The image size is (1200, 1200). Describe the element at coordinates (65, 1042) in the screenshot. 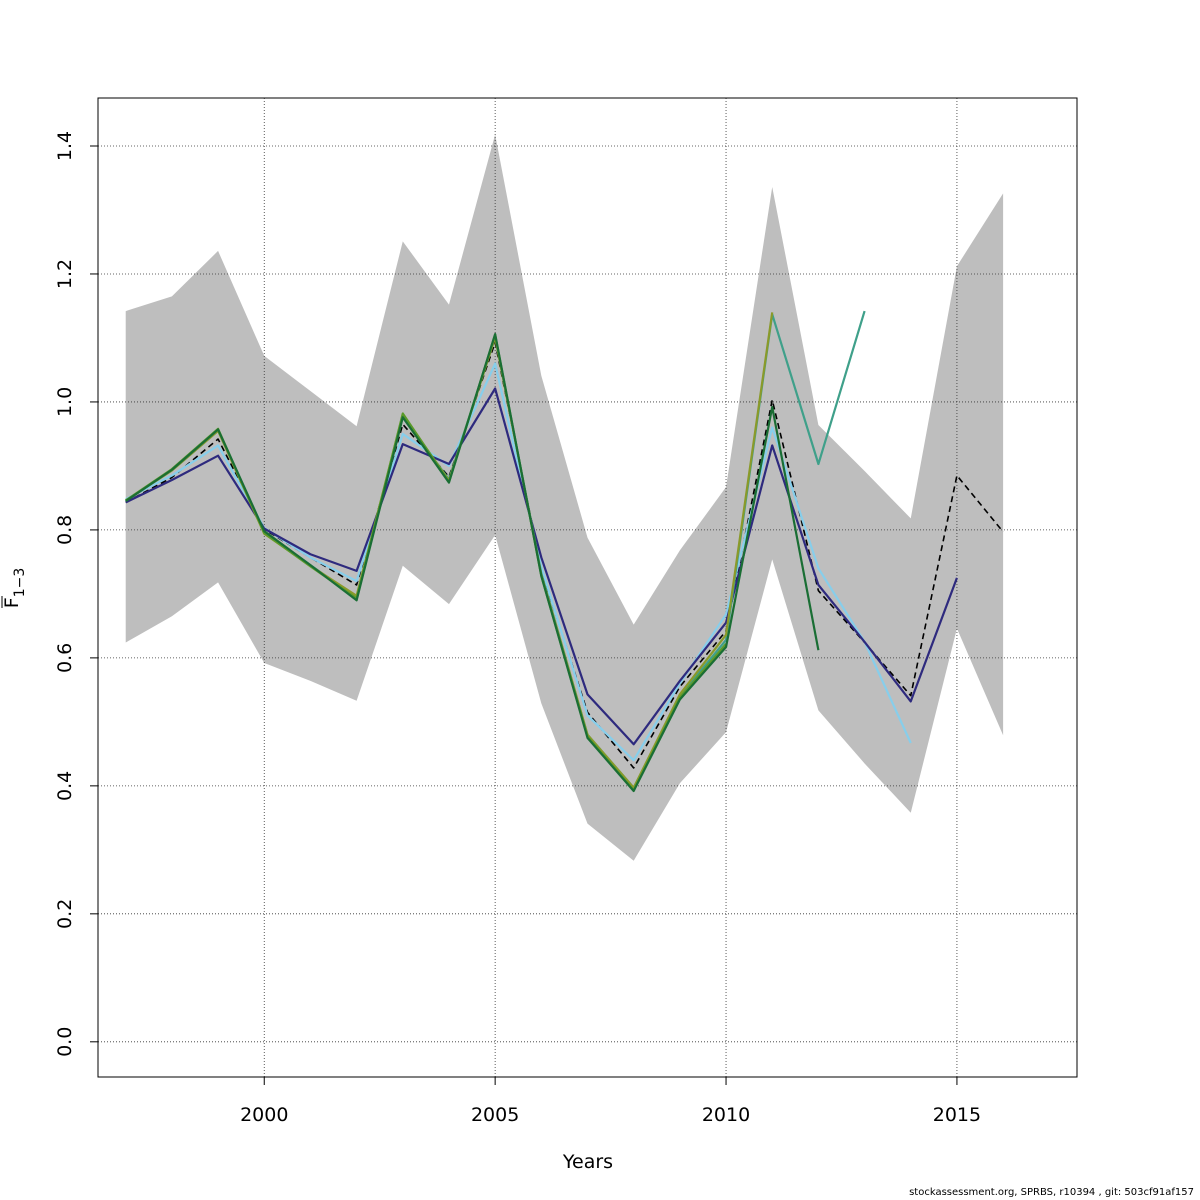

I see `y-tick-label: 0.0` at that location.